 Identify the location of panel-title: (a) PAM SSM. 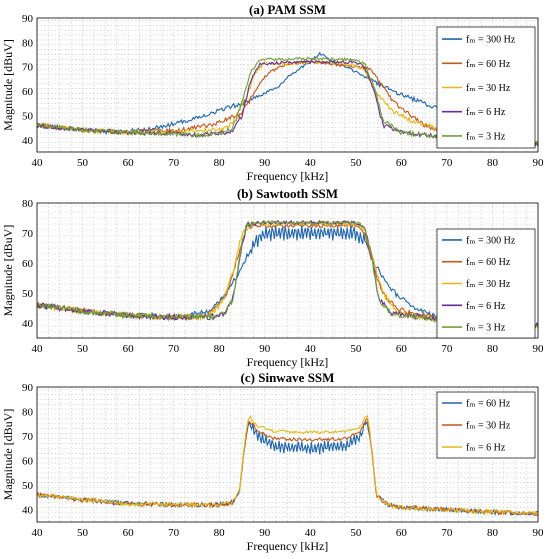
(287, 9).